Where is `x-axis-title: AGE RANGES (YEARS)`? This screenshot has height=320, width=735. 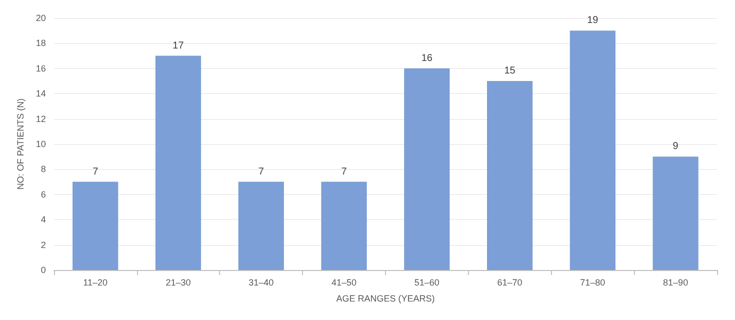
x-axis-title: AGE RANGES (YEARS) is located at coordinates (385, 299).